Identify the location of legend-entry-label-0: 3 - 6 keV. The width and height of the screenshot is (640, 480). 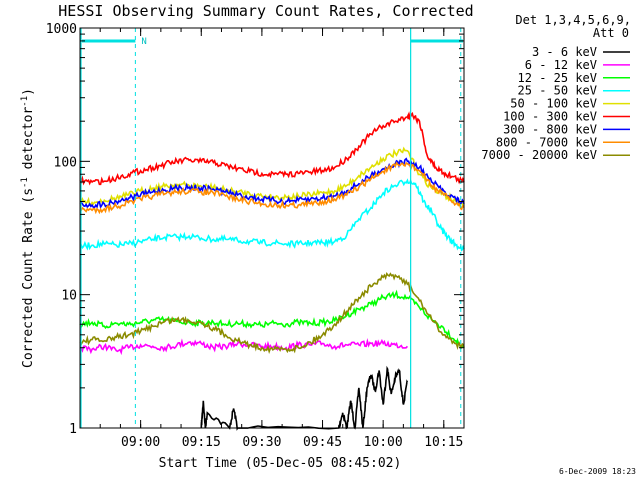
(564, 52).